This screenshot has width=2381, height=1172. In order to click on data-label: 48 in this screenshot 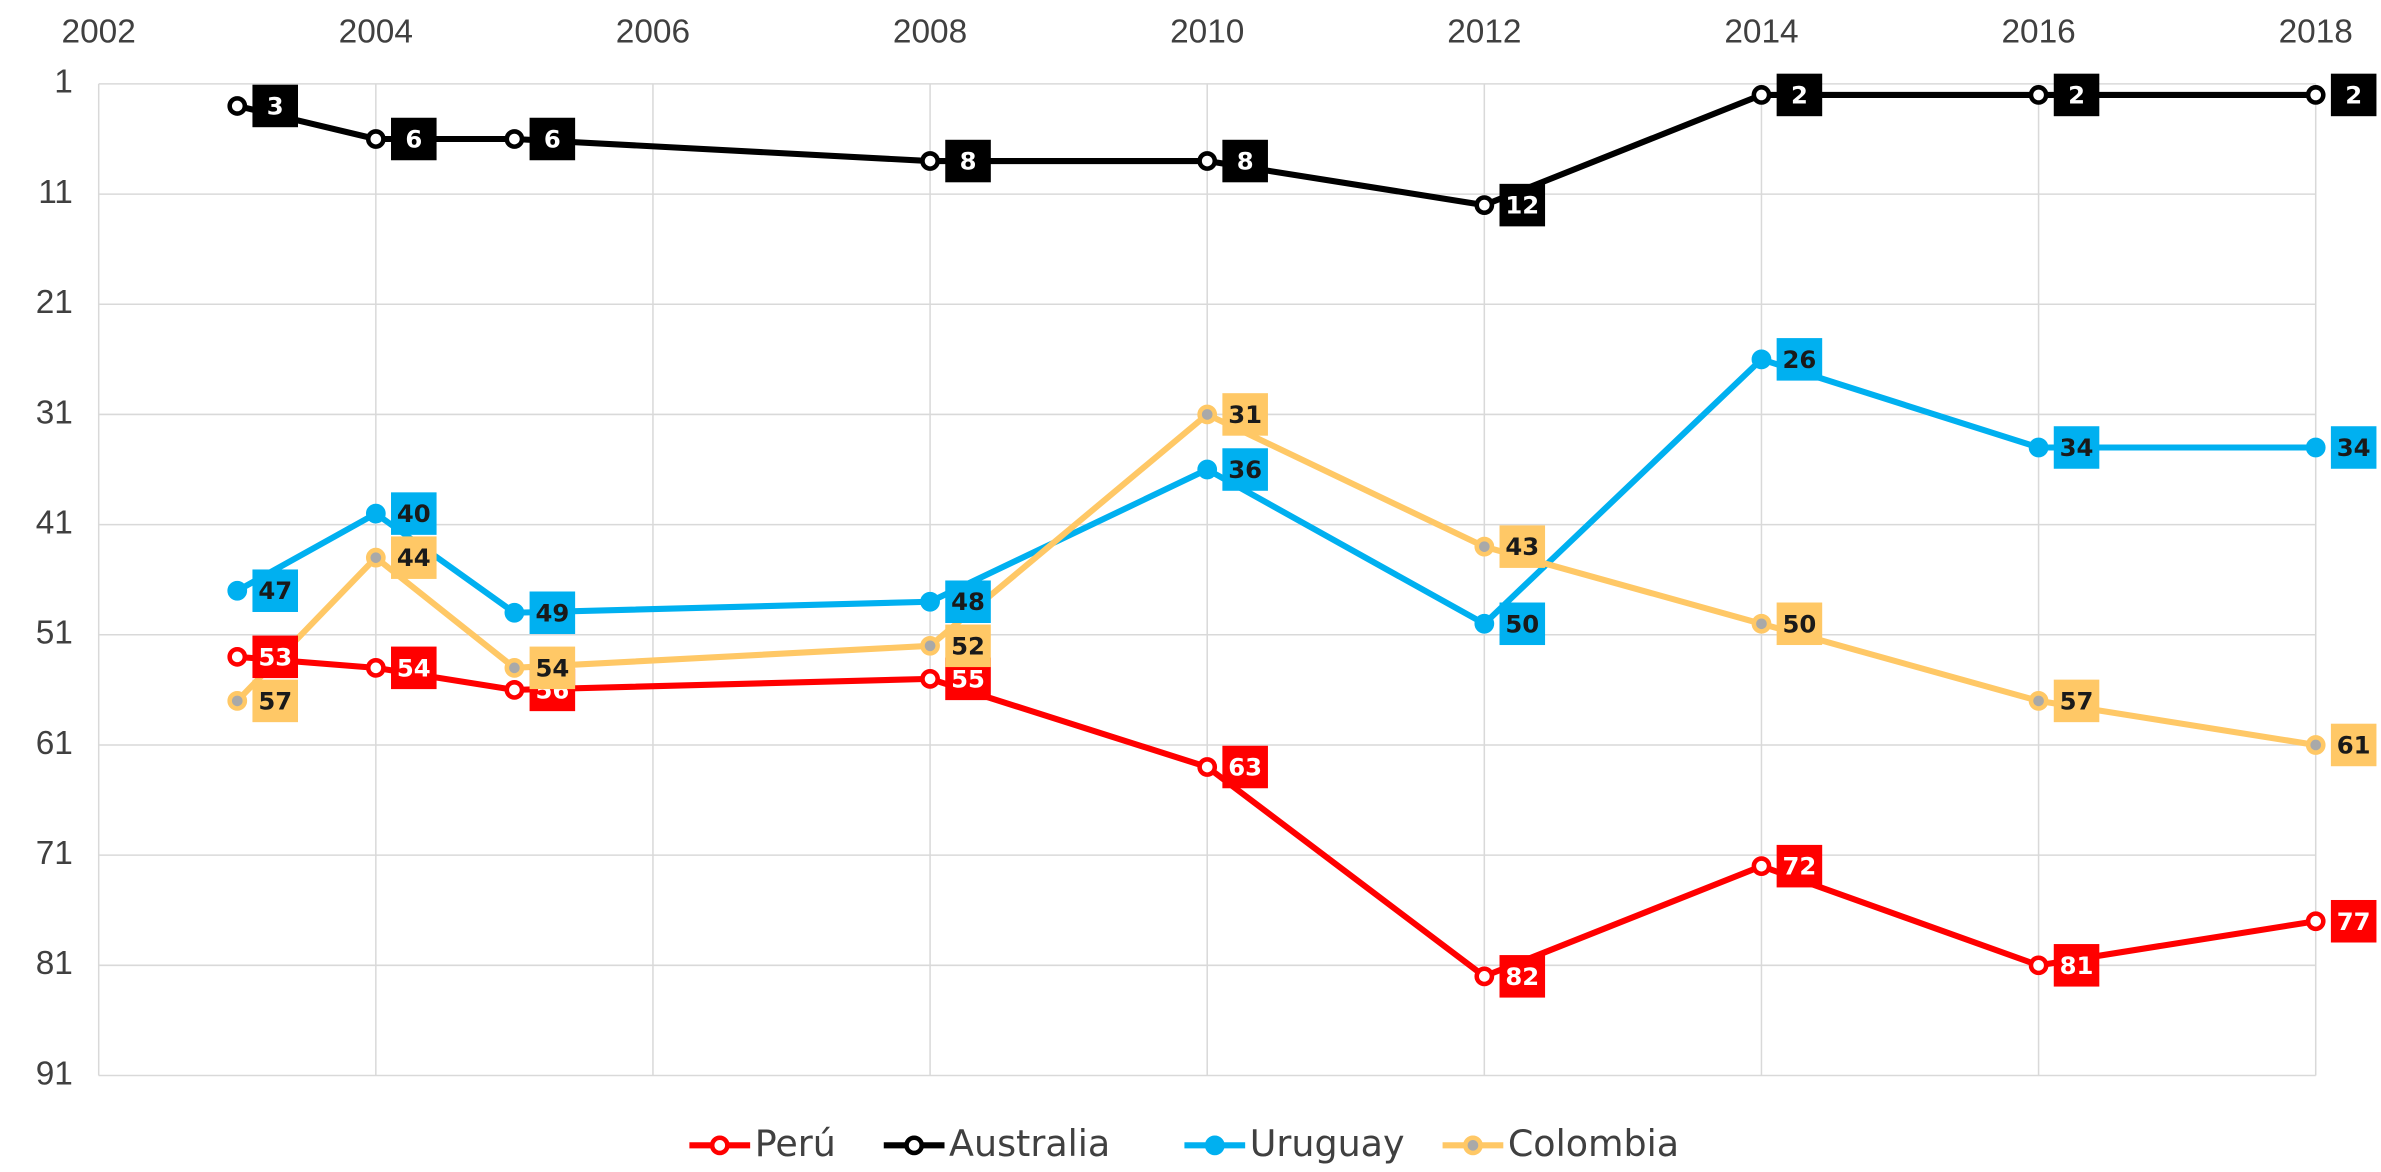, I will do `click(968, 601)`.